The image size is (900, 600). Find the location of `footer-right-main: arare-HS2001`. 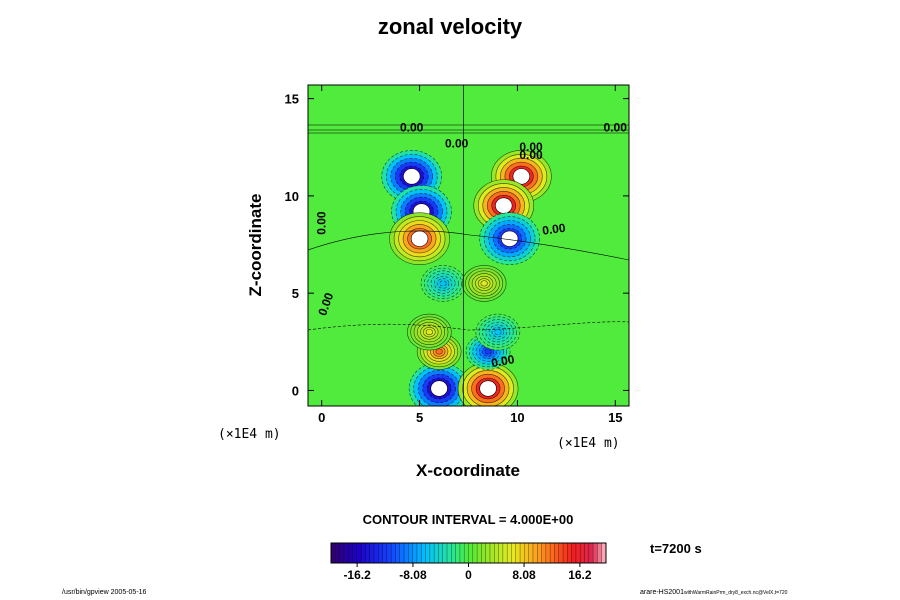

footer-right-main: arare-HS2001 is located at coordinates (662, 592).